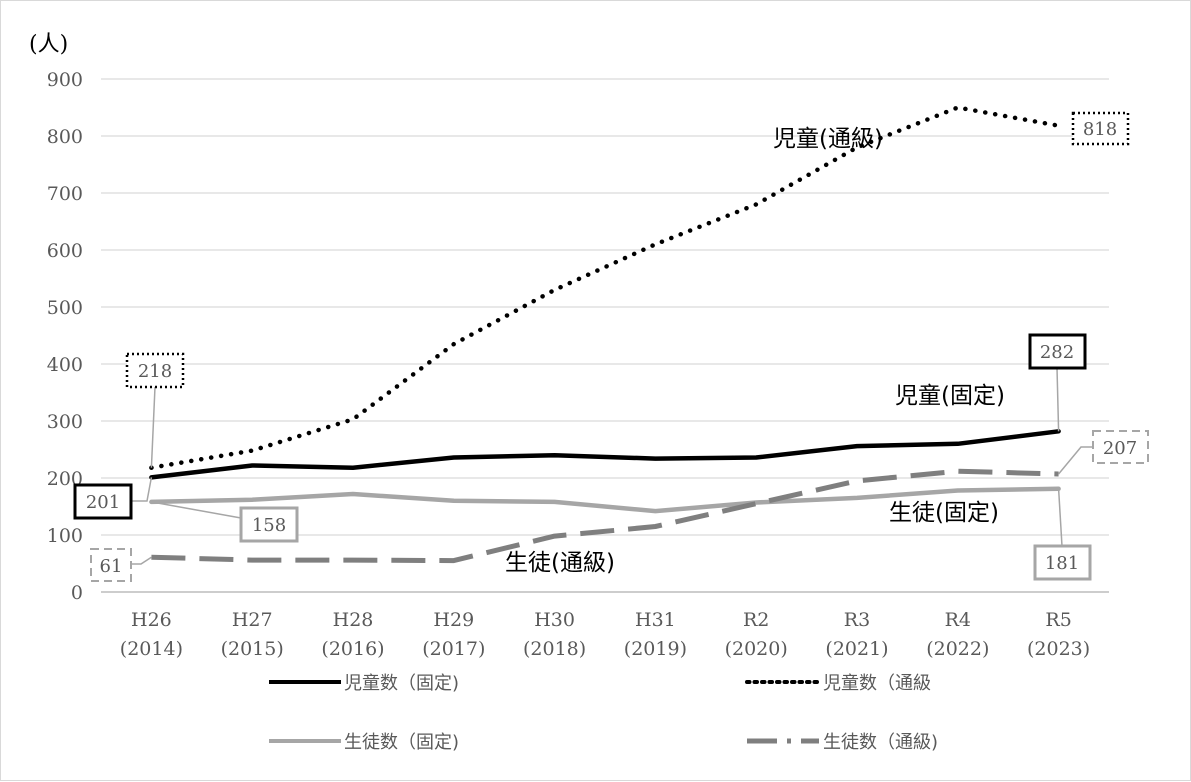 The height and width of the screenshot is (782, 1191). I want to click on y-tick-label: 700, so click(65, 194).